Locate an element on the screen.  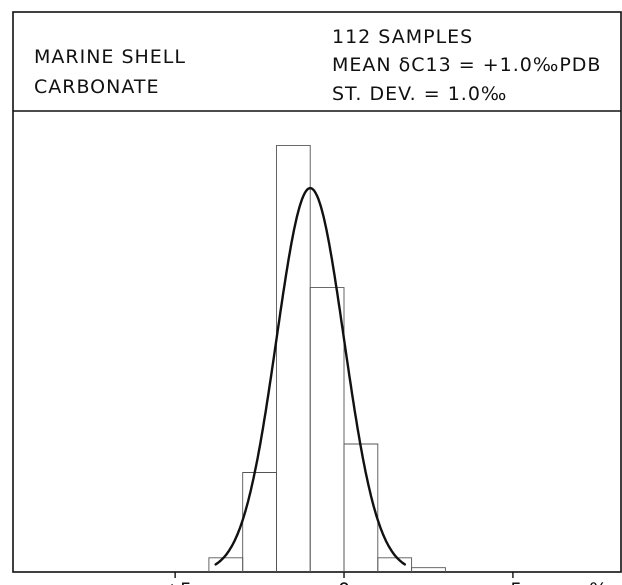
x-tick-label-3: -5 is located at coordinates (512, 582).